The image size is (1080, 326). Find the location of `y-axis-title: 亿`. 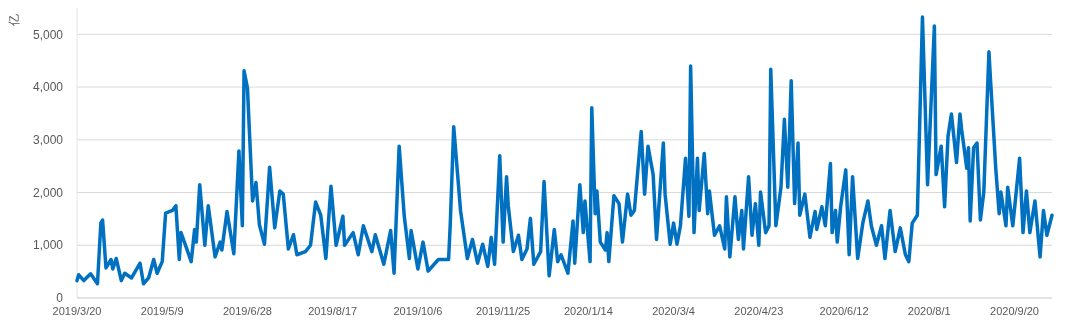

y-axis-title: 亿 is located at coordinates (14, 20).